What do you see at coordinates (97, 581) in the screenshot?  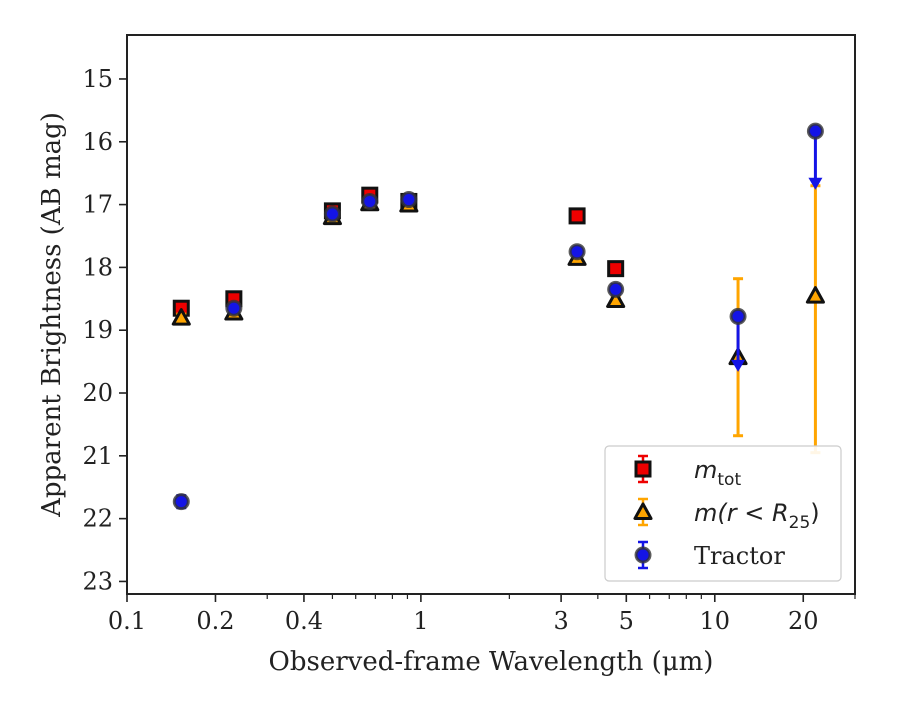 I see `y-tick-label: 23` at bounding box center [97, 581].